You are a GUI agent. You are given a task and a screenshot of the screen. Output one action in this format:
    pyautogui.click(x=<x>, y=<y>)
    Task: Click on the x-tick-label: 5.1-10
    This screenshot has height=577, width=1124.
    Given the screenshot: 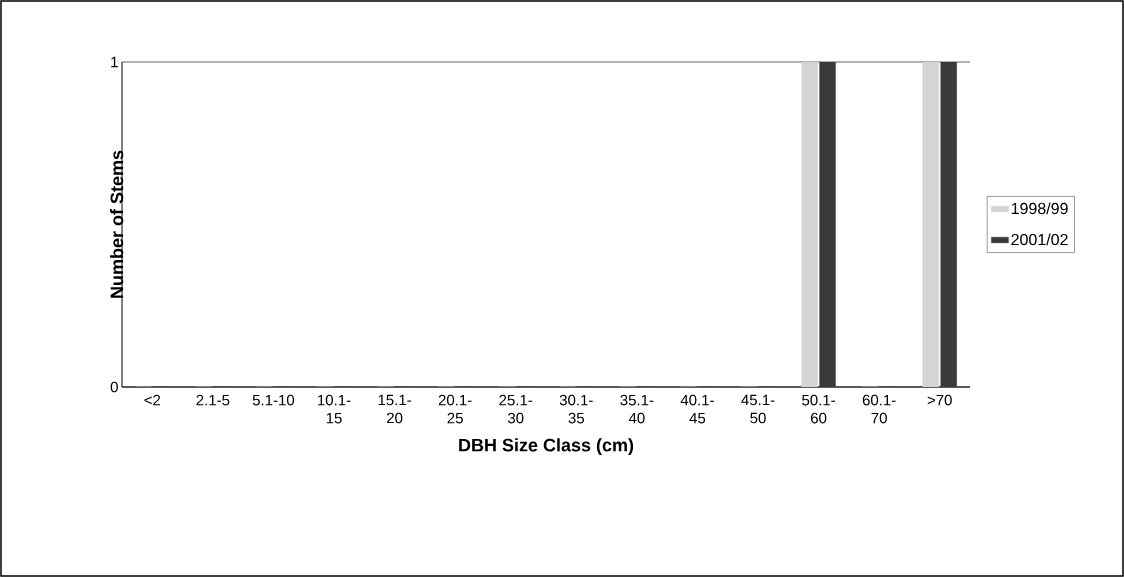 What is the action you would take?
    pyautogui.click(x=273, y=400)
    